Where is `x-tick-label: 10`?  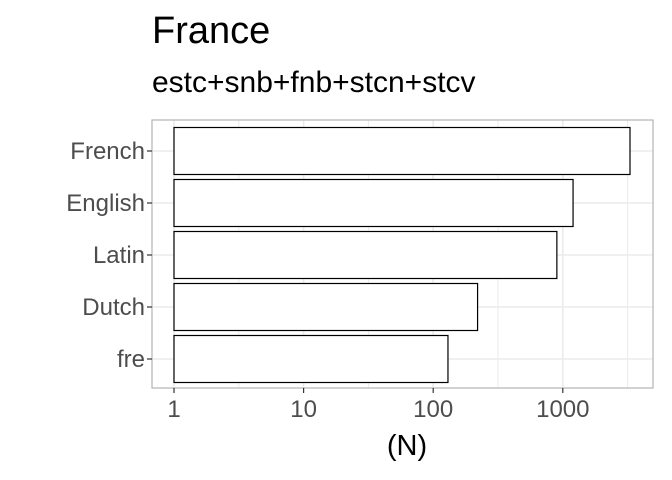
x-tick-label: 10 is located at coordinates (303, 409).